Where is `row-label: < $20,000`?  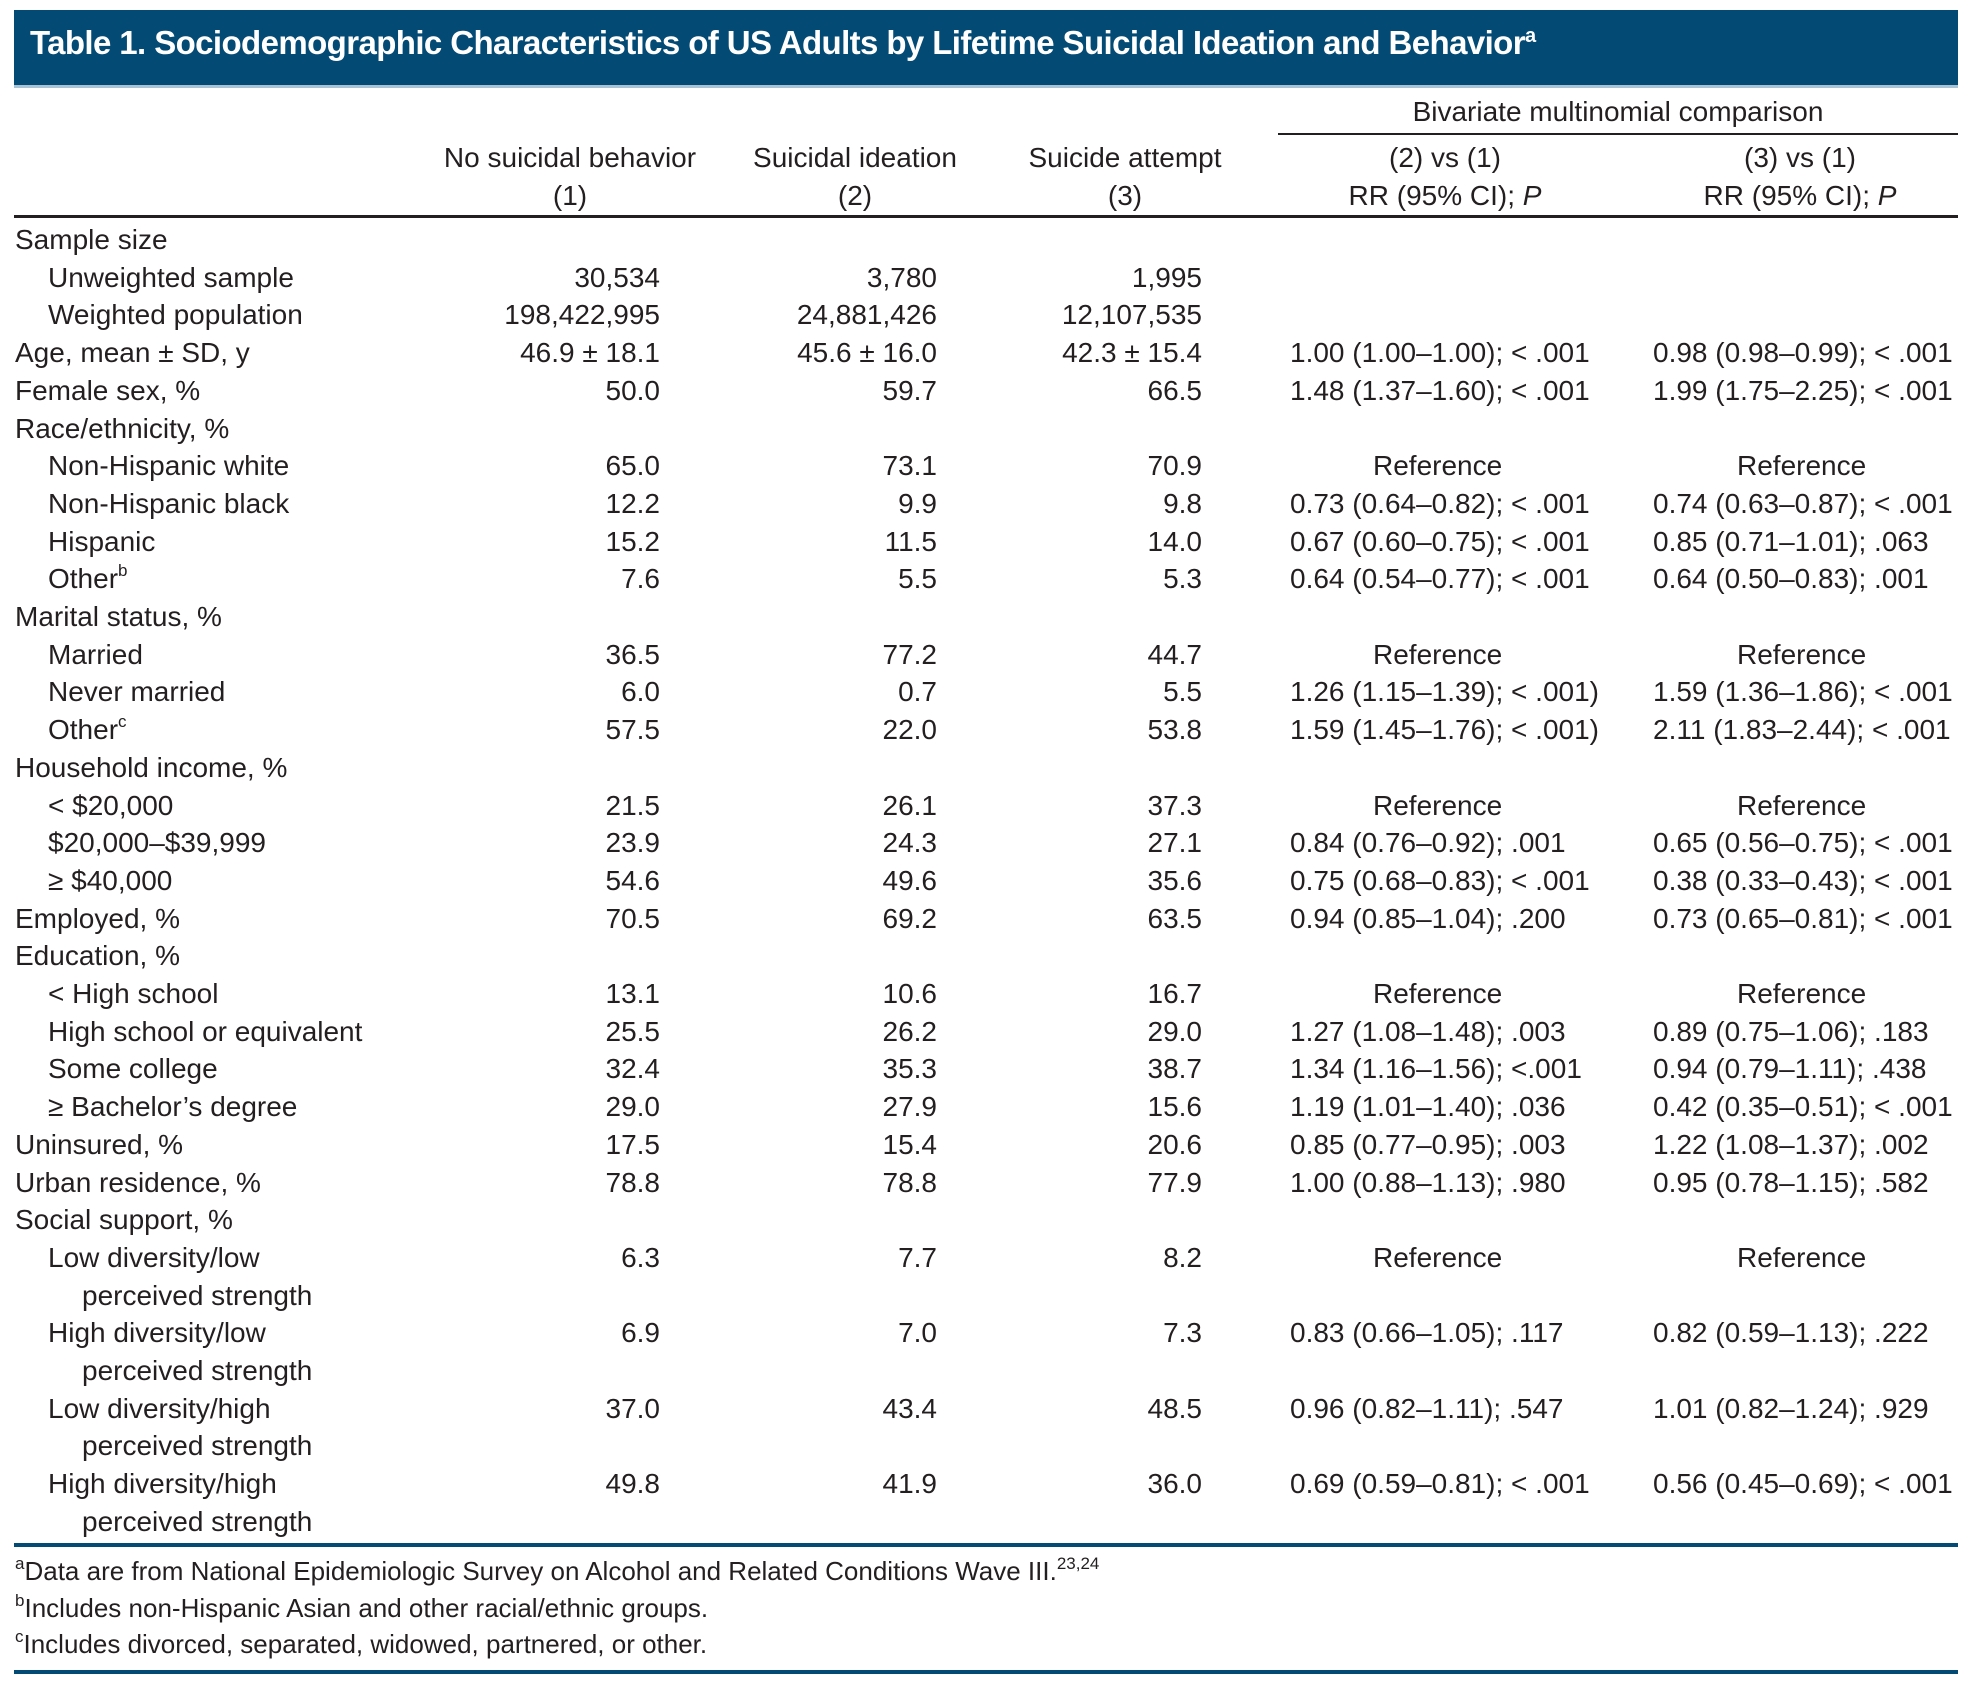
row-label: < $20,000 is located at coordinates (110, 806).